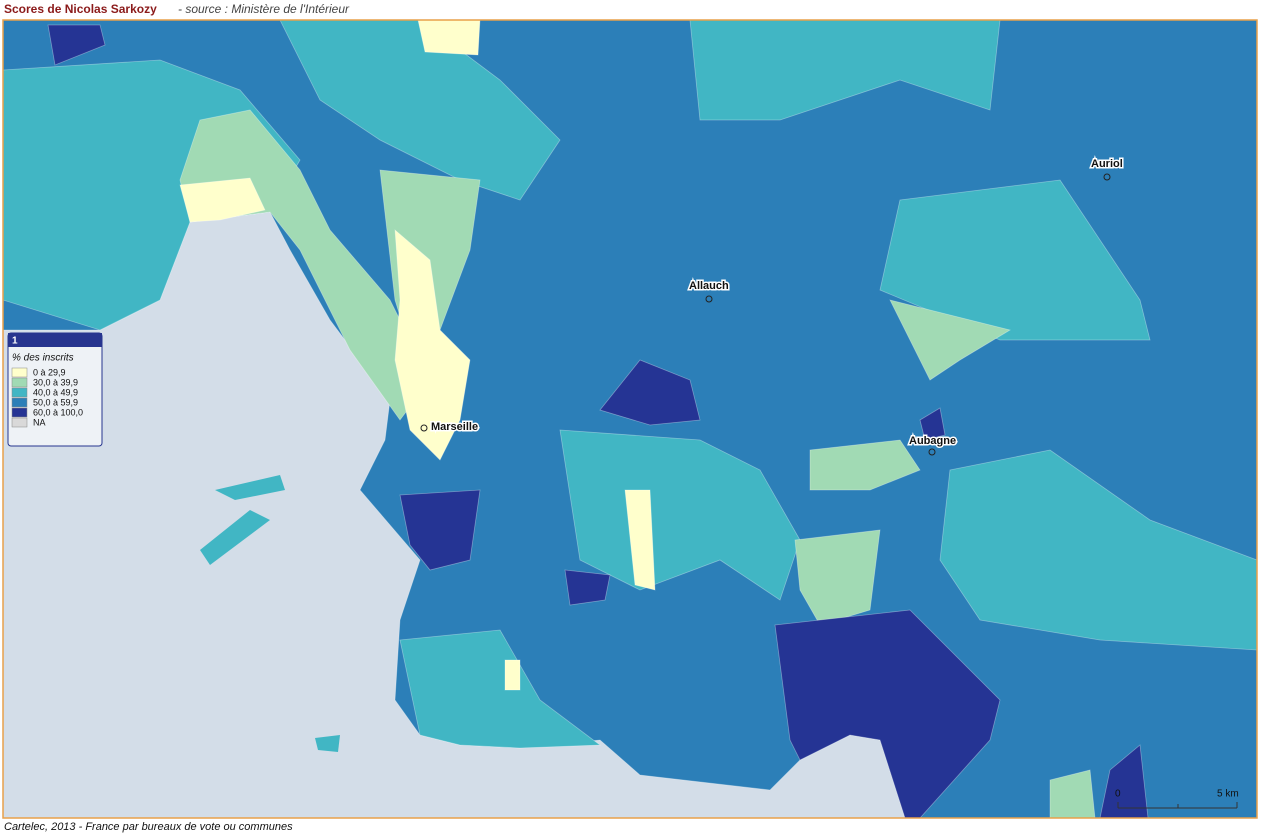 The image size is (1261, 838). What do you see at coordinates (15, 341) in the screenshot?
I see `legend-id: 1` at bounding box center [15, 341].